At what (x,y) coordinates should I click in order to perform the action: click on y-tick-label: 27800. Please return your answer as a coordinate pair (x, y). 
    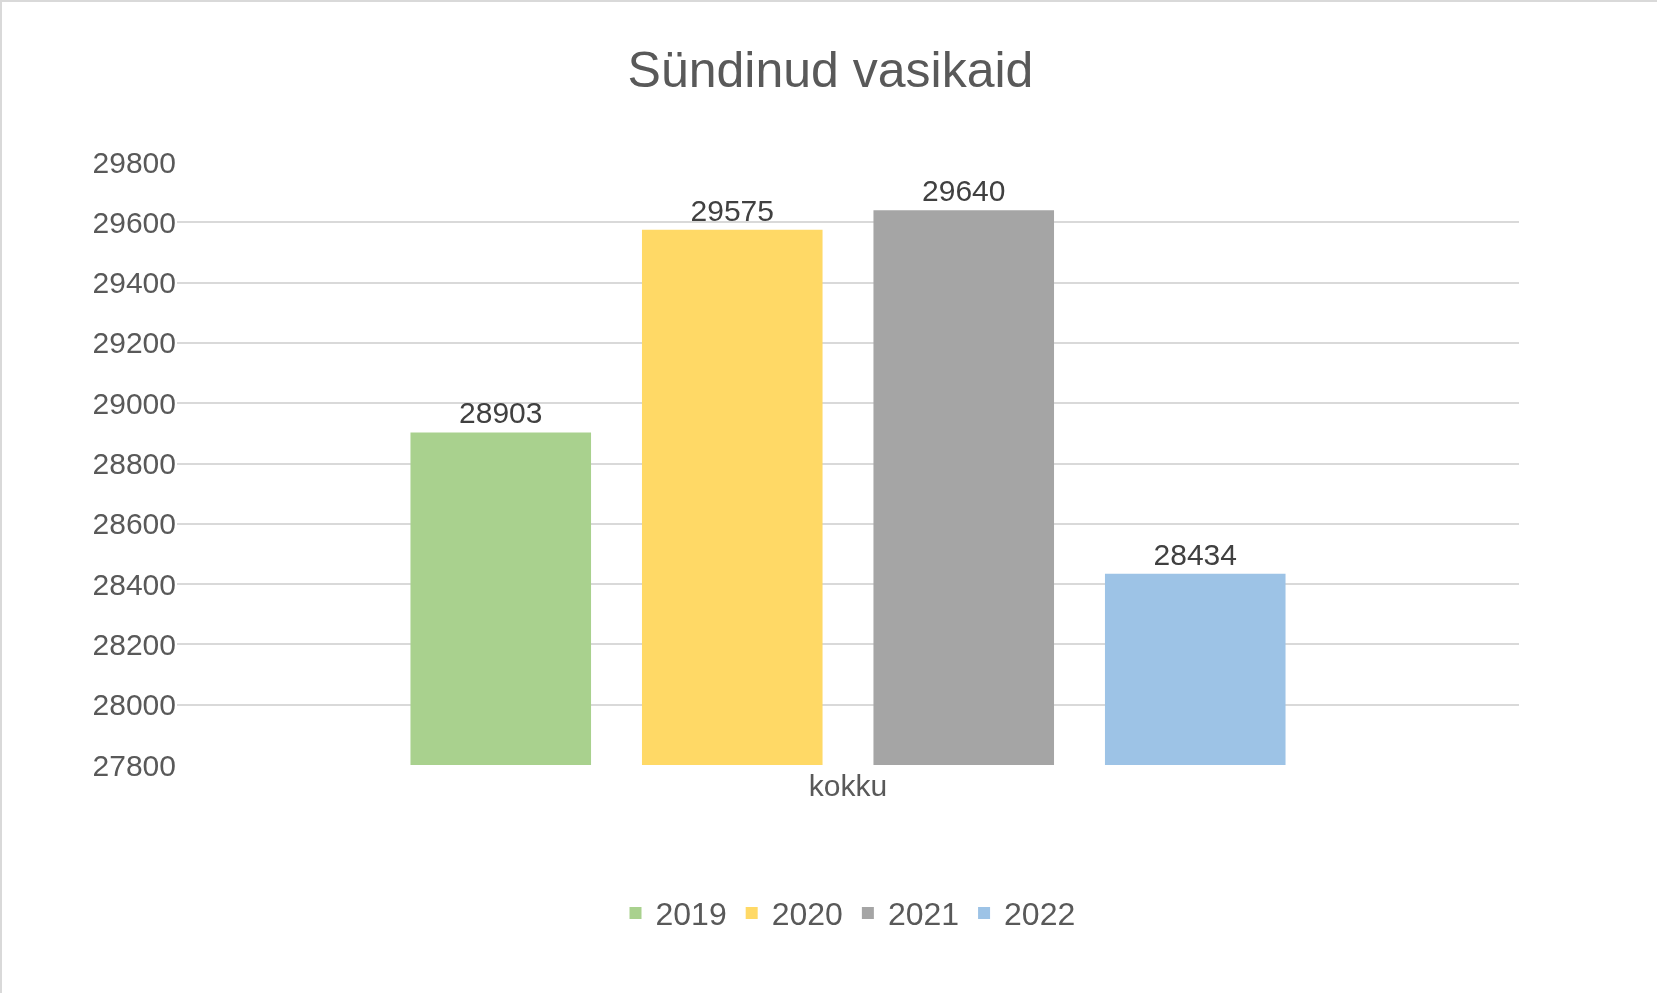
    Looking at the image, I should click on (134, 765).